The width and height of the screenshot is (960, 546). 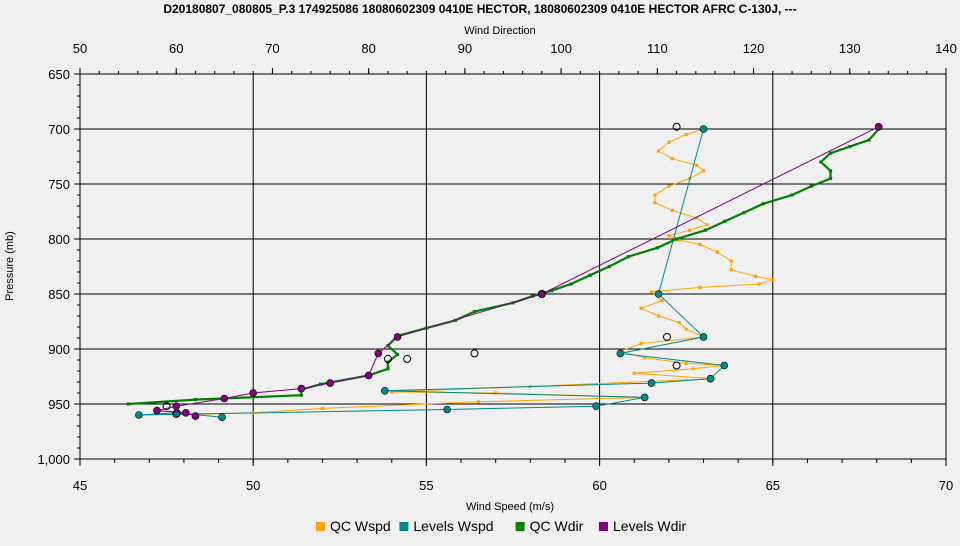 What do you see at coordinates (657, 48) in the screenshot?
I see `top-axis-tick-label: 110` at bounding box center [657, 48].